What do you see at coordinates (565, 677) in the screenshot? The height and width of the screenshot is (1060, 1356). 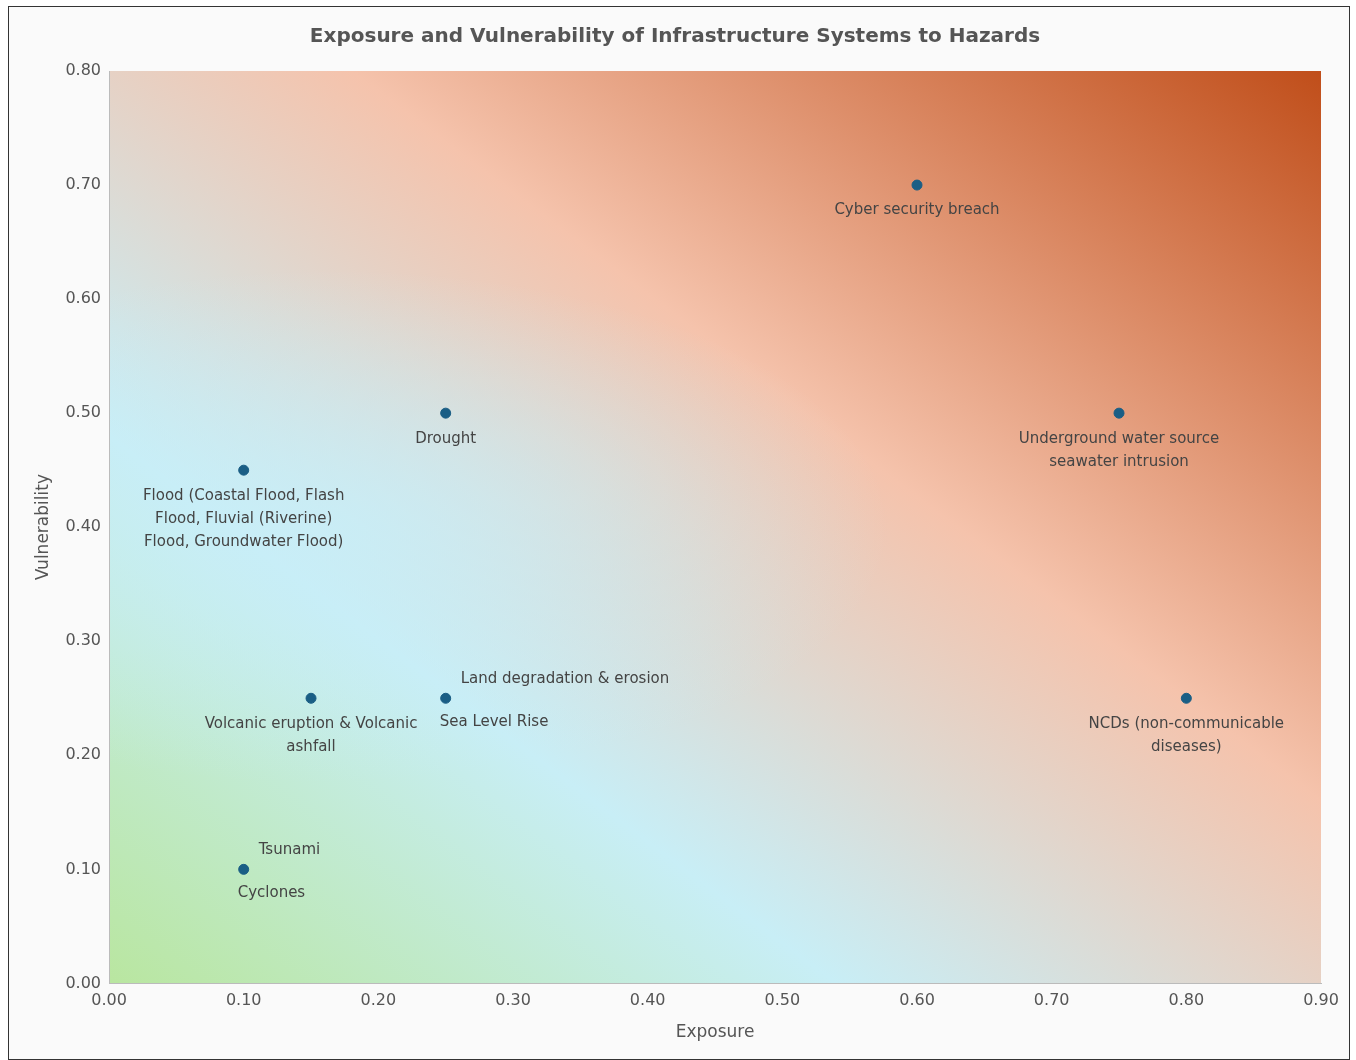 I see `annotation: Land degradation & erosion` at bounding box center [565, 677].